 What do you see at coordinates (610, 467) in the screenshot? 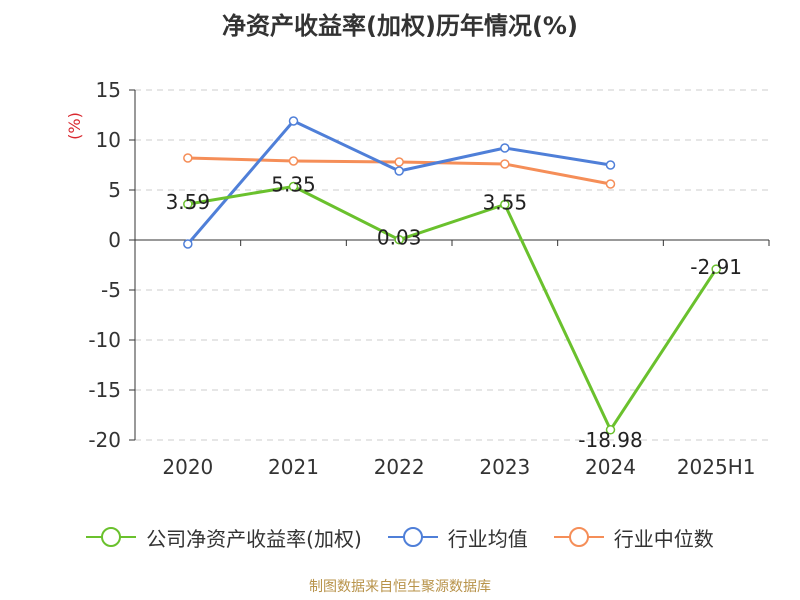
I see `x-tick-label: 2024` at bounding box center [610, 467].